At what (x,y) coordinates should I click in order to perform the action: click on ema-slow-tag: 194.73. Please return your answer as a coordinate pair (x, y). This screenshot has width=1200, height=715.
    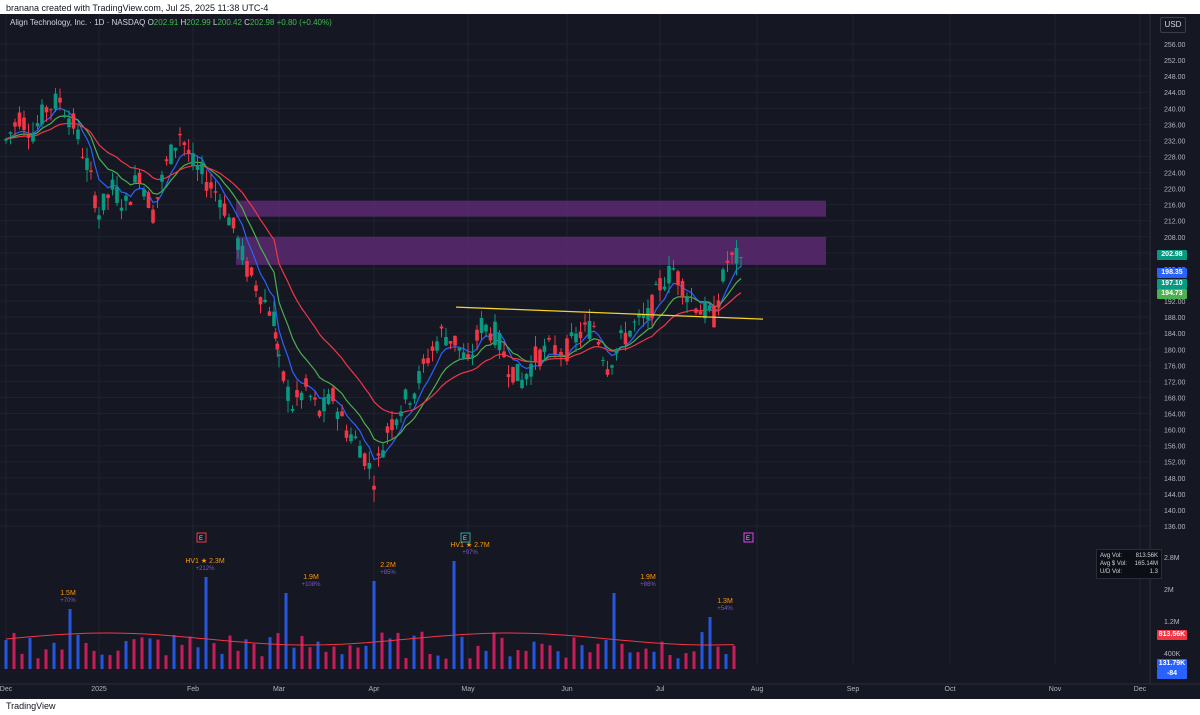
    Looking at the image, I should click on (1172, 294).